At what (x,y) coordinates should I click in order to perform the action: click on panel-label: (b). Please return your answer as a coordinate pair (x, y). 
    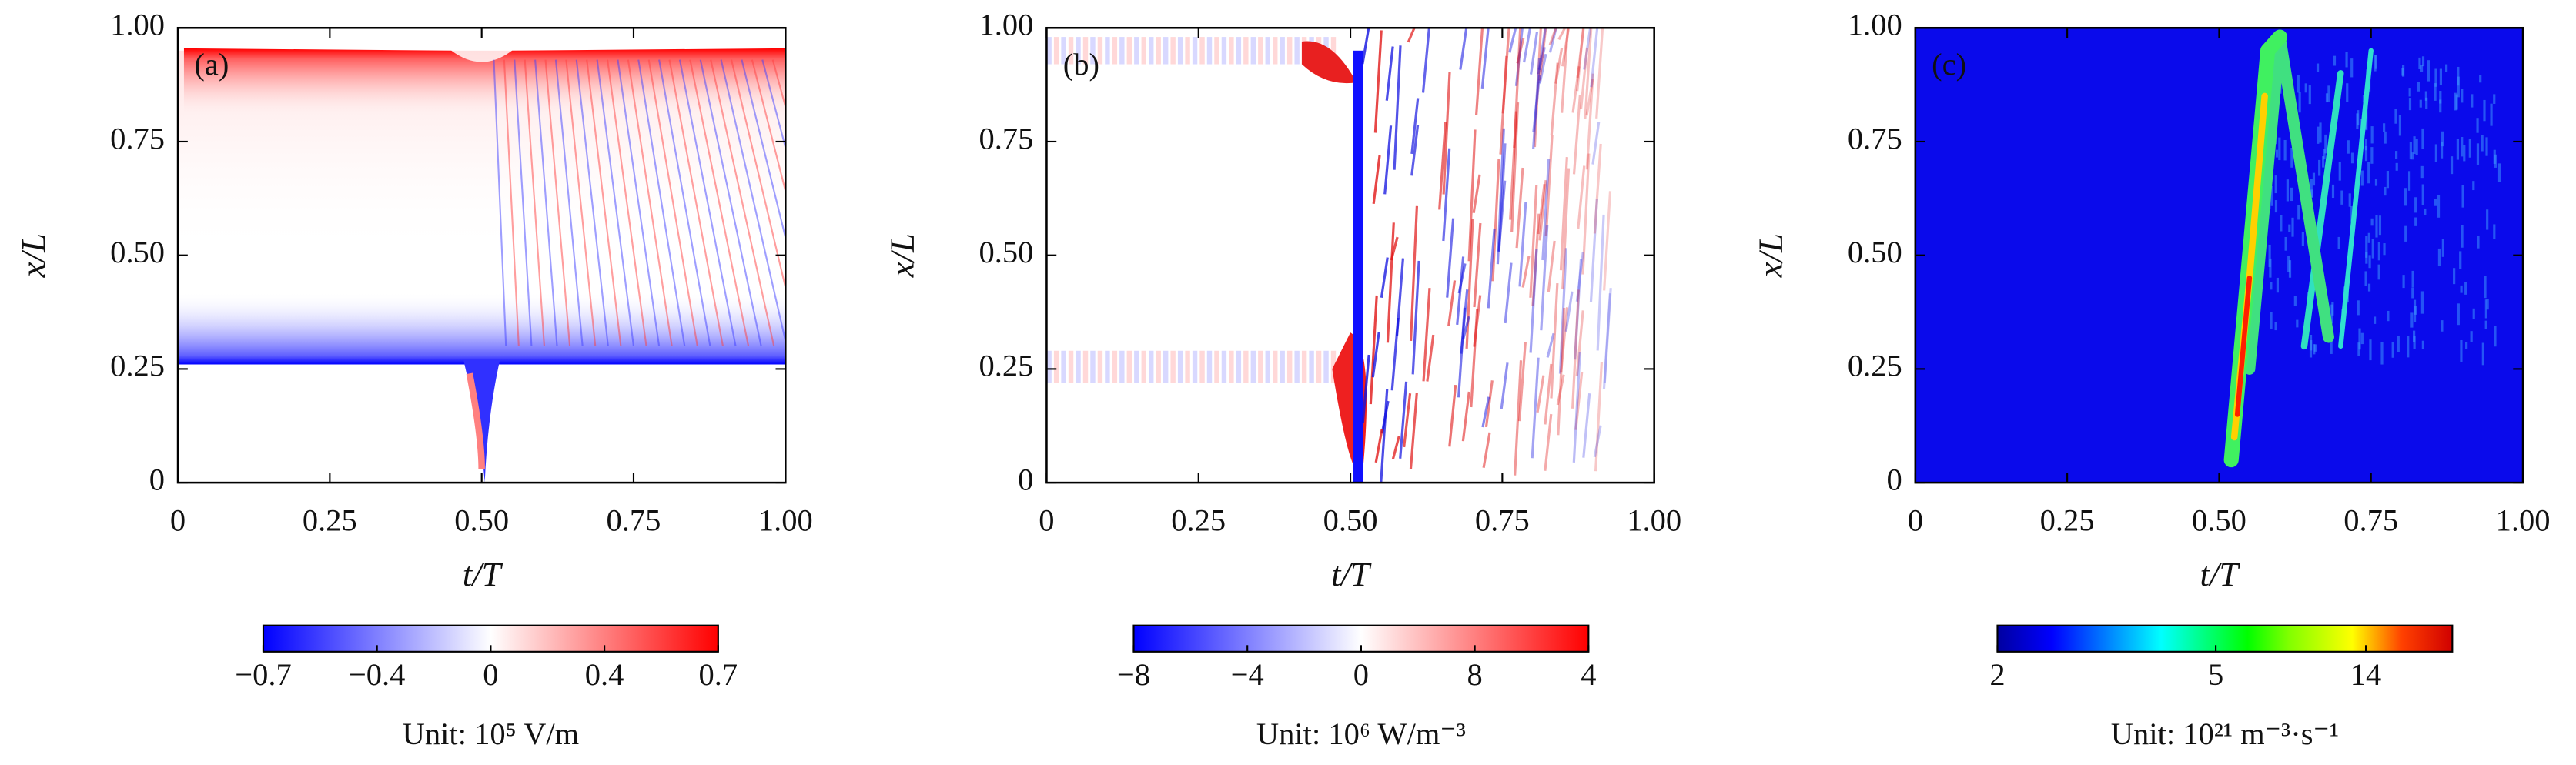
    Looking at the image, I should click on (1081, 64).